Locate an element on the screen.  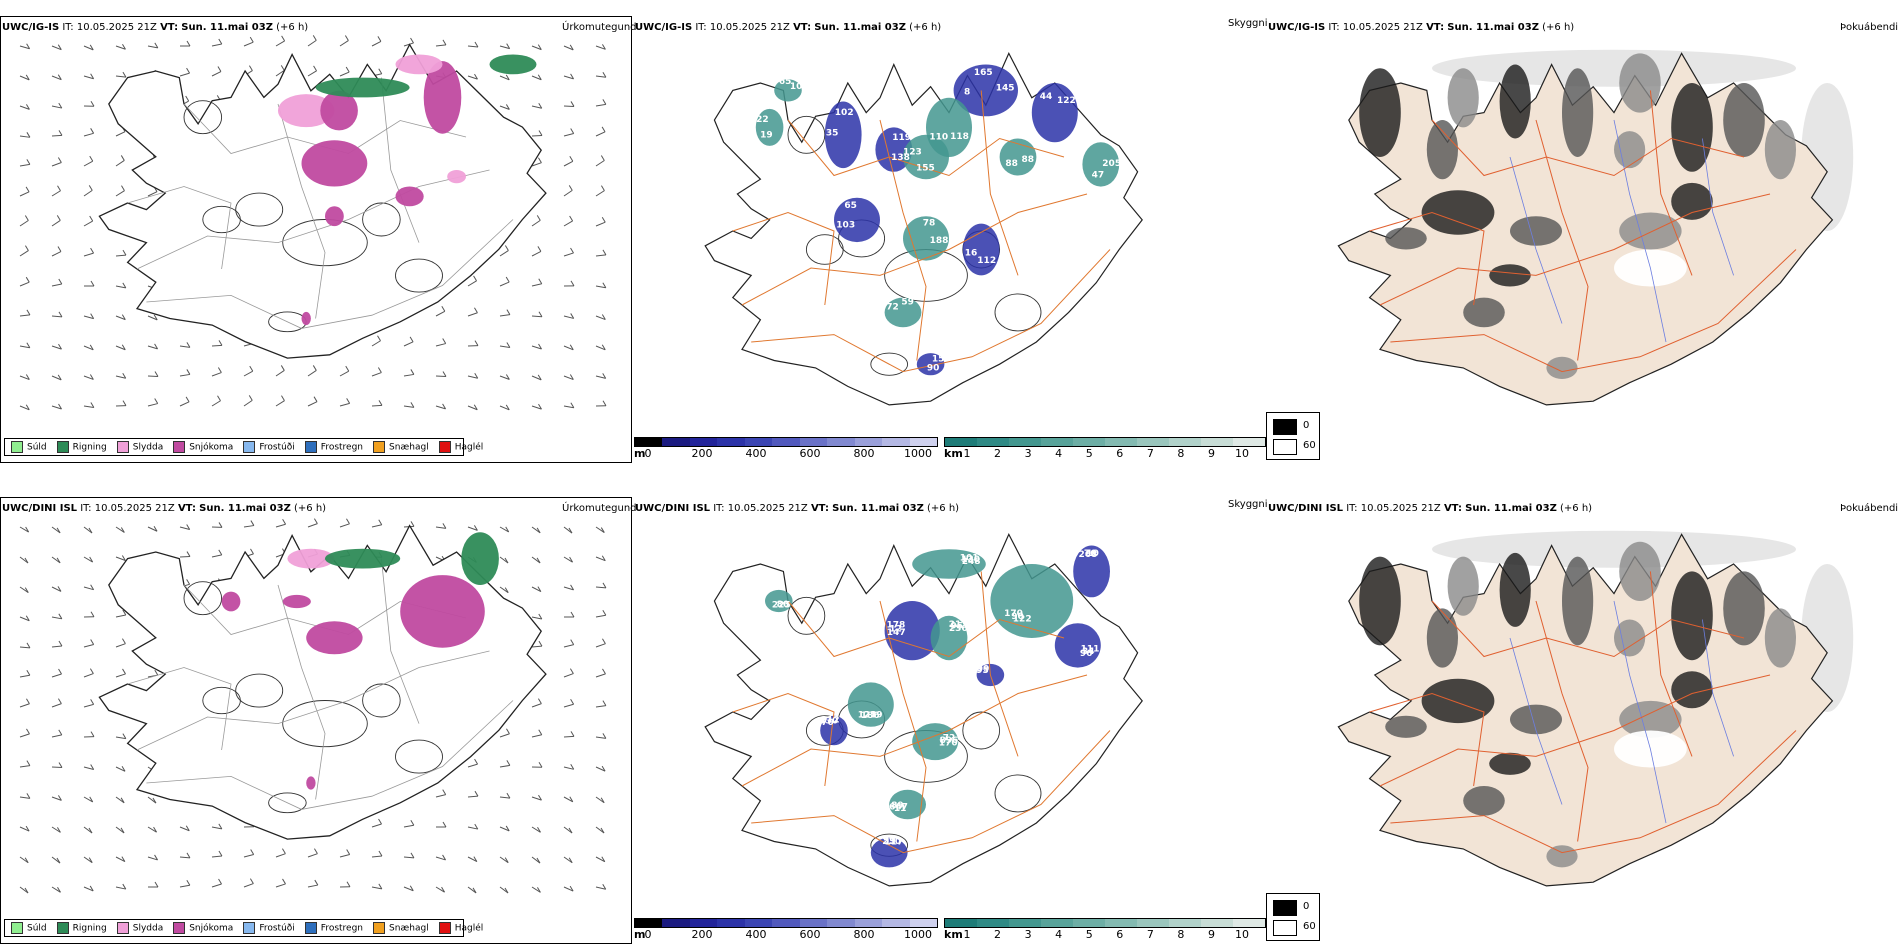
colorbar-tick-label: 400 is located at coordinates (756, 453).